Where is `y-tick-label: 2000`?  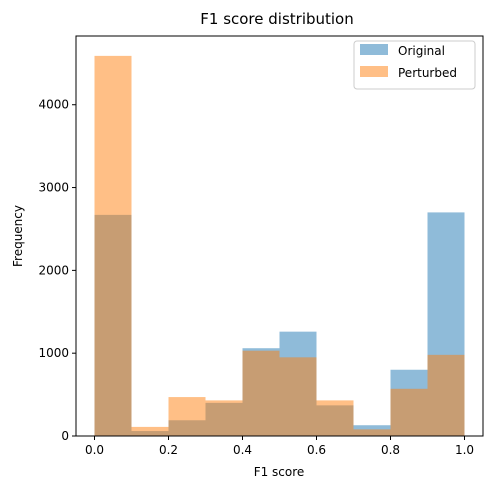 y-tick-label: 2000 is located at coordinates (53, 270).